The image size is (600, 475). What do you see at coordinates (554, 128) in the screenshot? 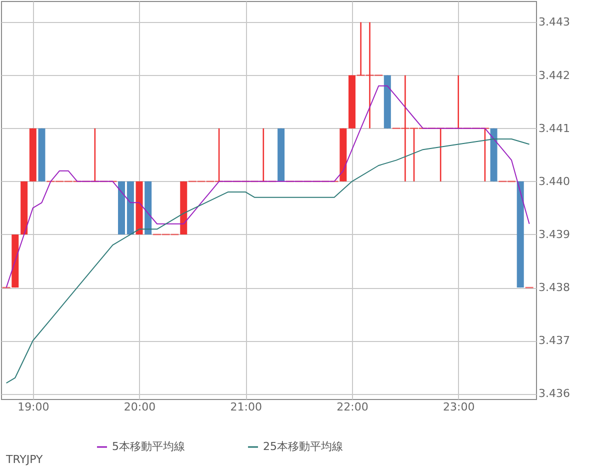
I see `y-tick-label: 3.441` at bounding box center [554, 128].